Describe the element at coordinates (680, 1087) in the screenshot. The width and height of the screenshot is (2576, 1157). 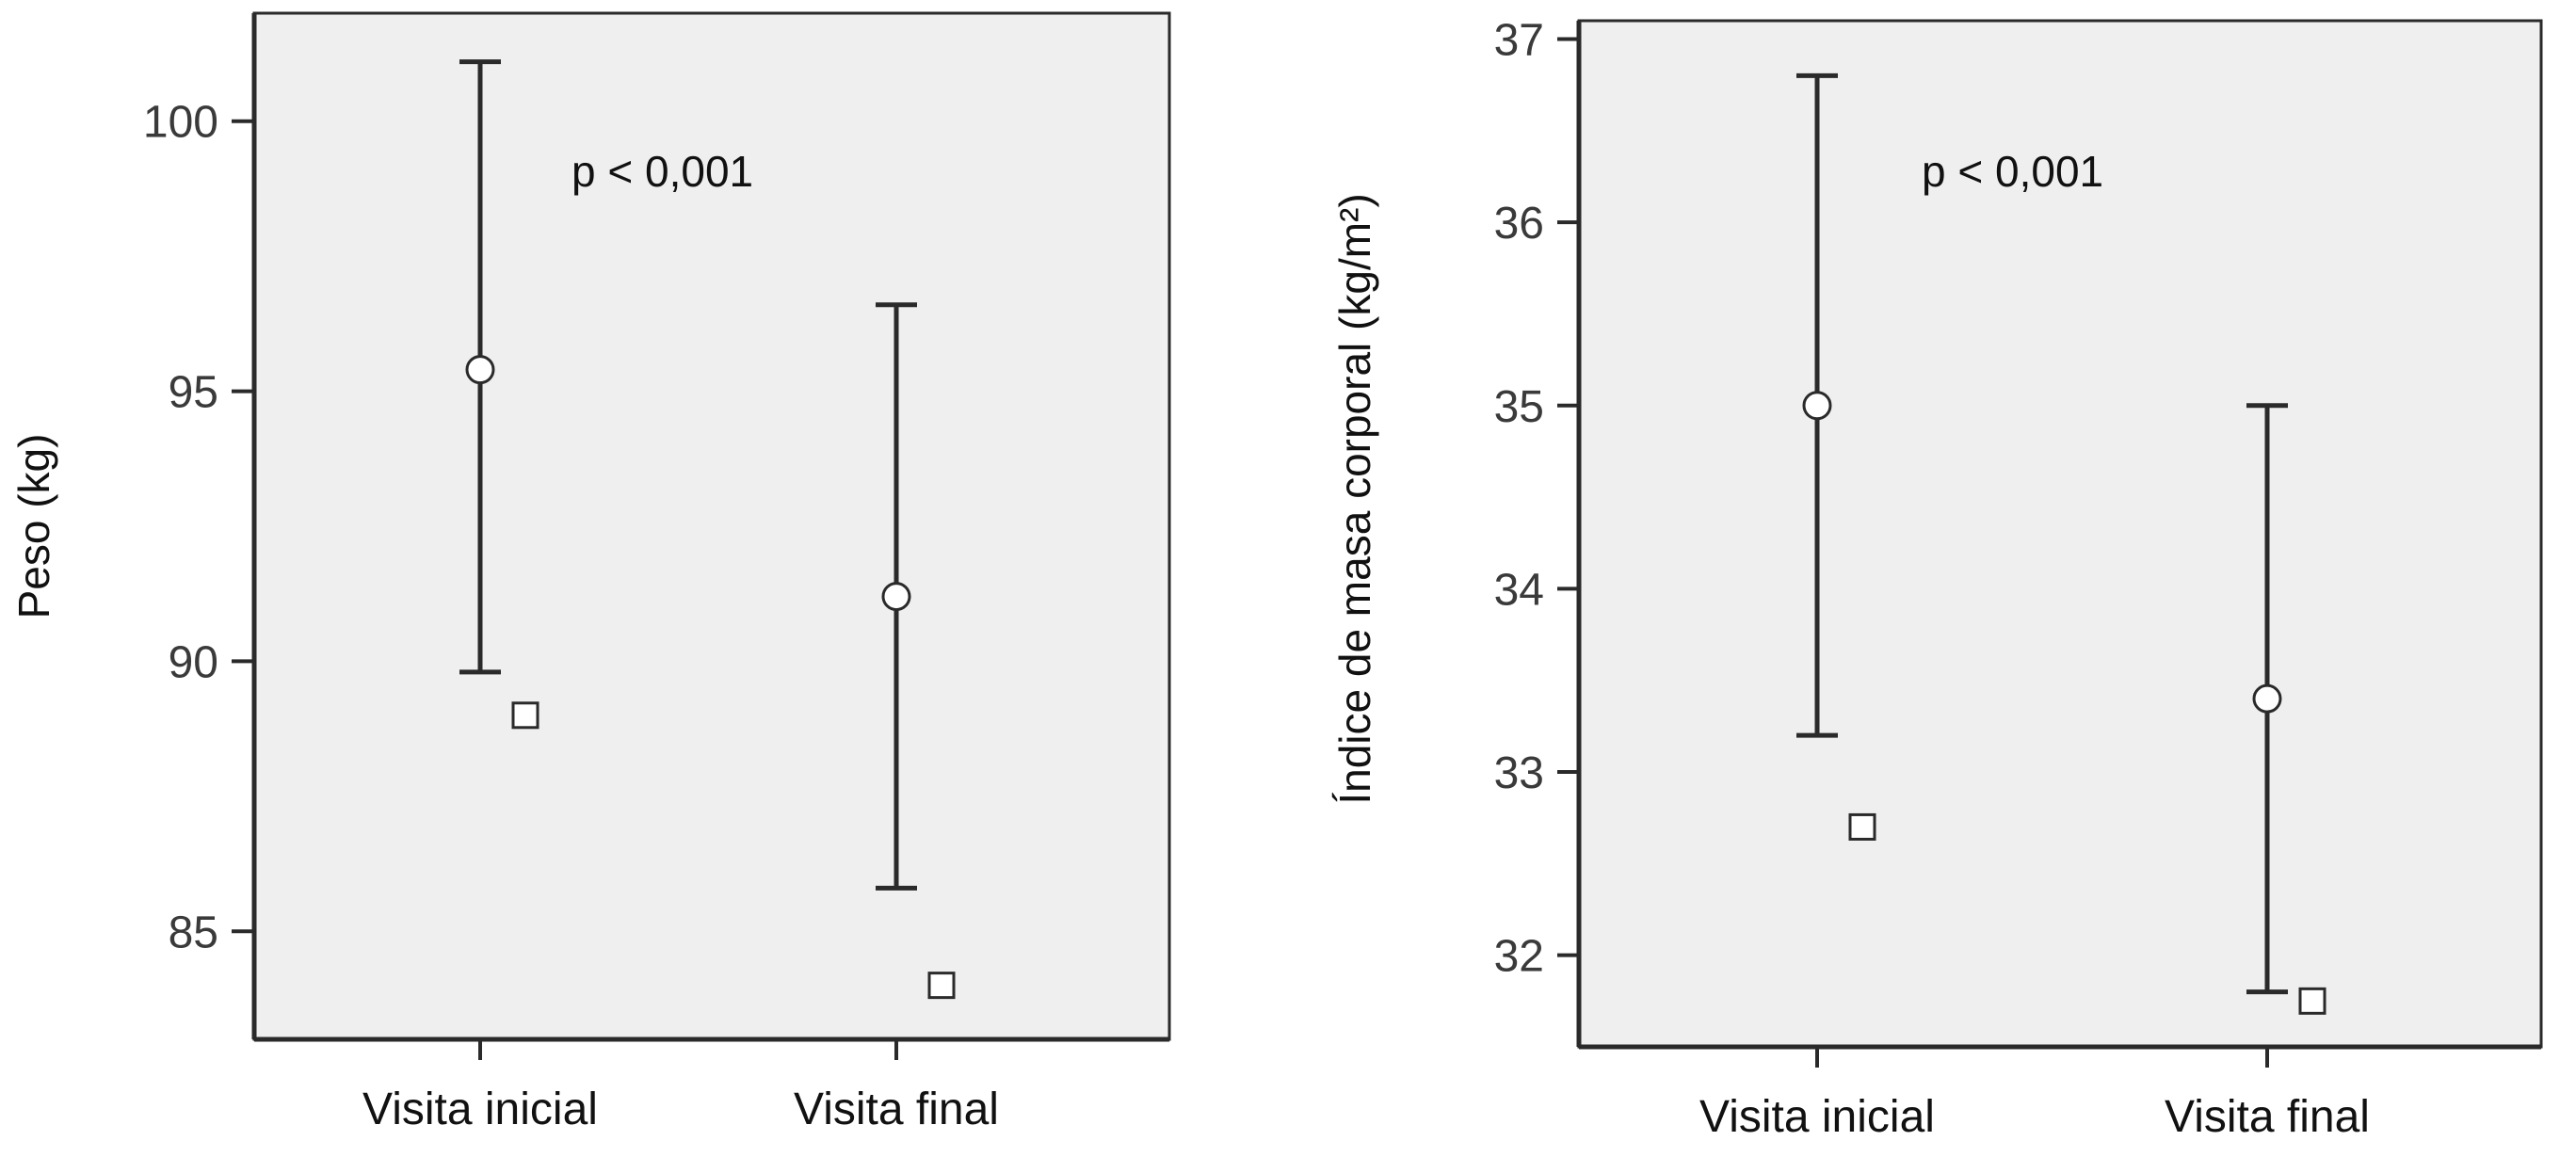
I see `x-categories-weight: Visita inicial Visita final` at that location.